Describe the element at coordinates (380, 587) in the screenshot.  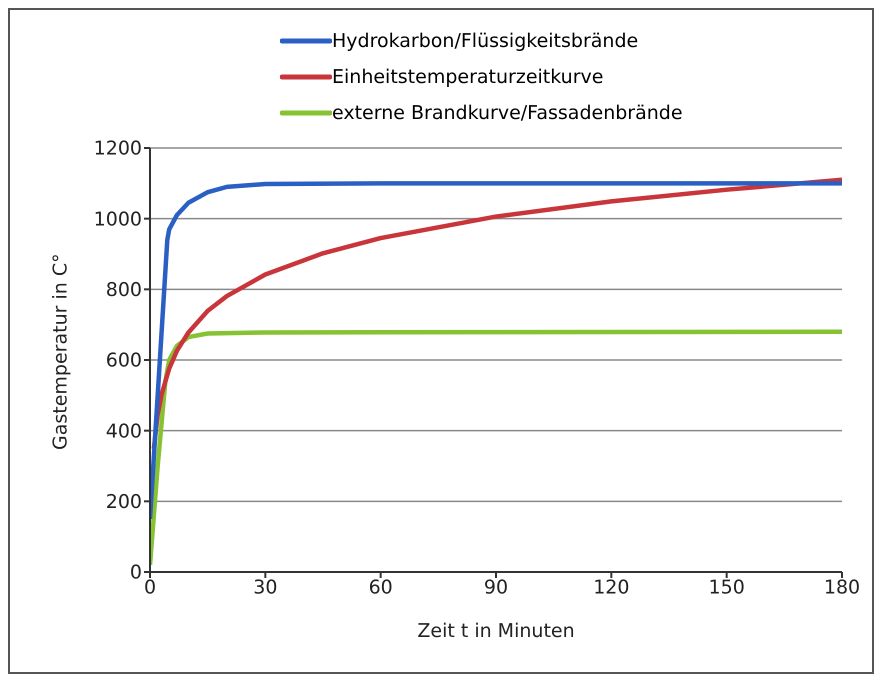
I see `x-tick-label: 60` at that location.